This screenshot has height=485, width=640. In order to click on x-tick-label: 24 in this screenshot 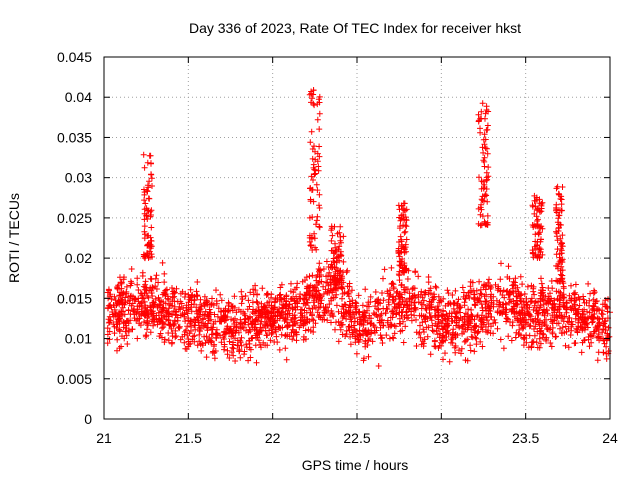, I will do `click(610, 438)`.